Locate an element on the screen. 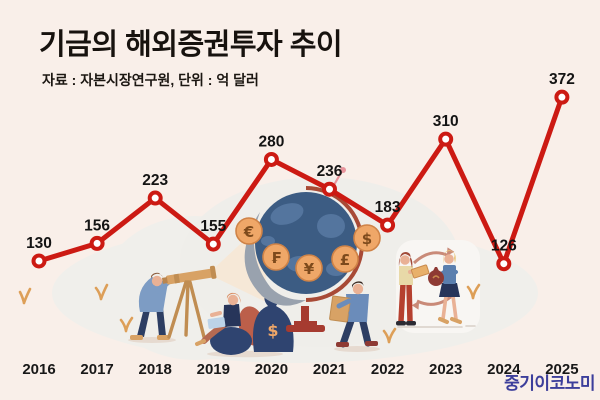 This screenshot has height=400, width=600. dollar-coin-icon: $ is located at coordinates (367, 238).